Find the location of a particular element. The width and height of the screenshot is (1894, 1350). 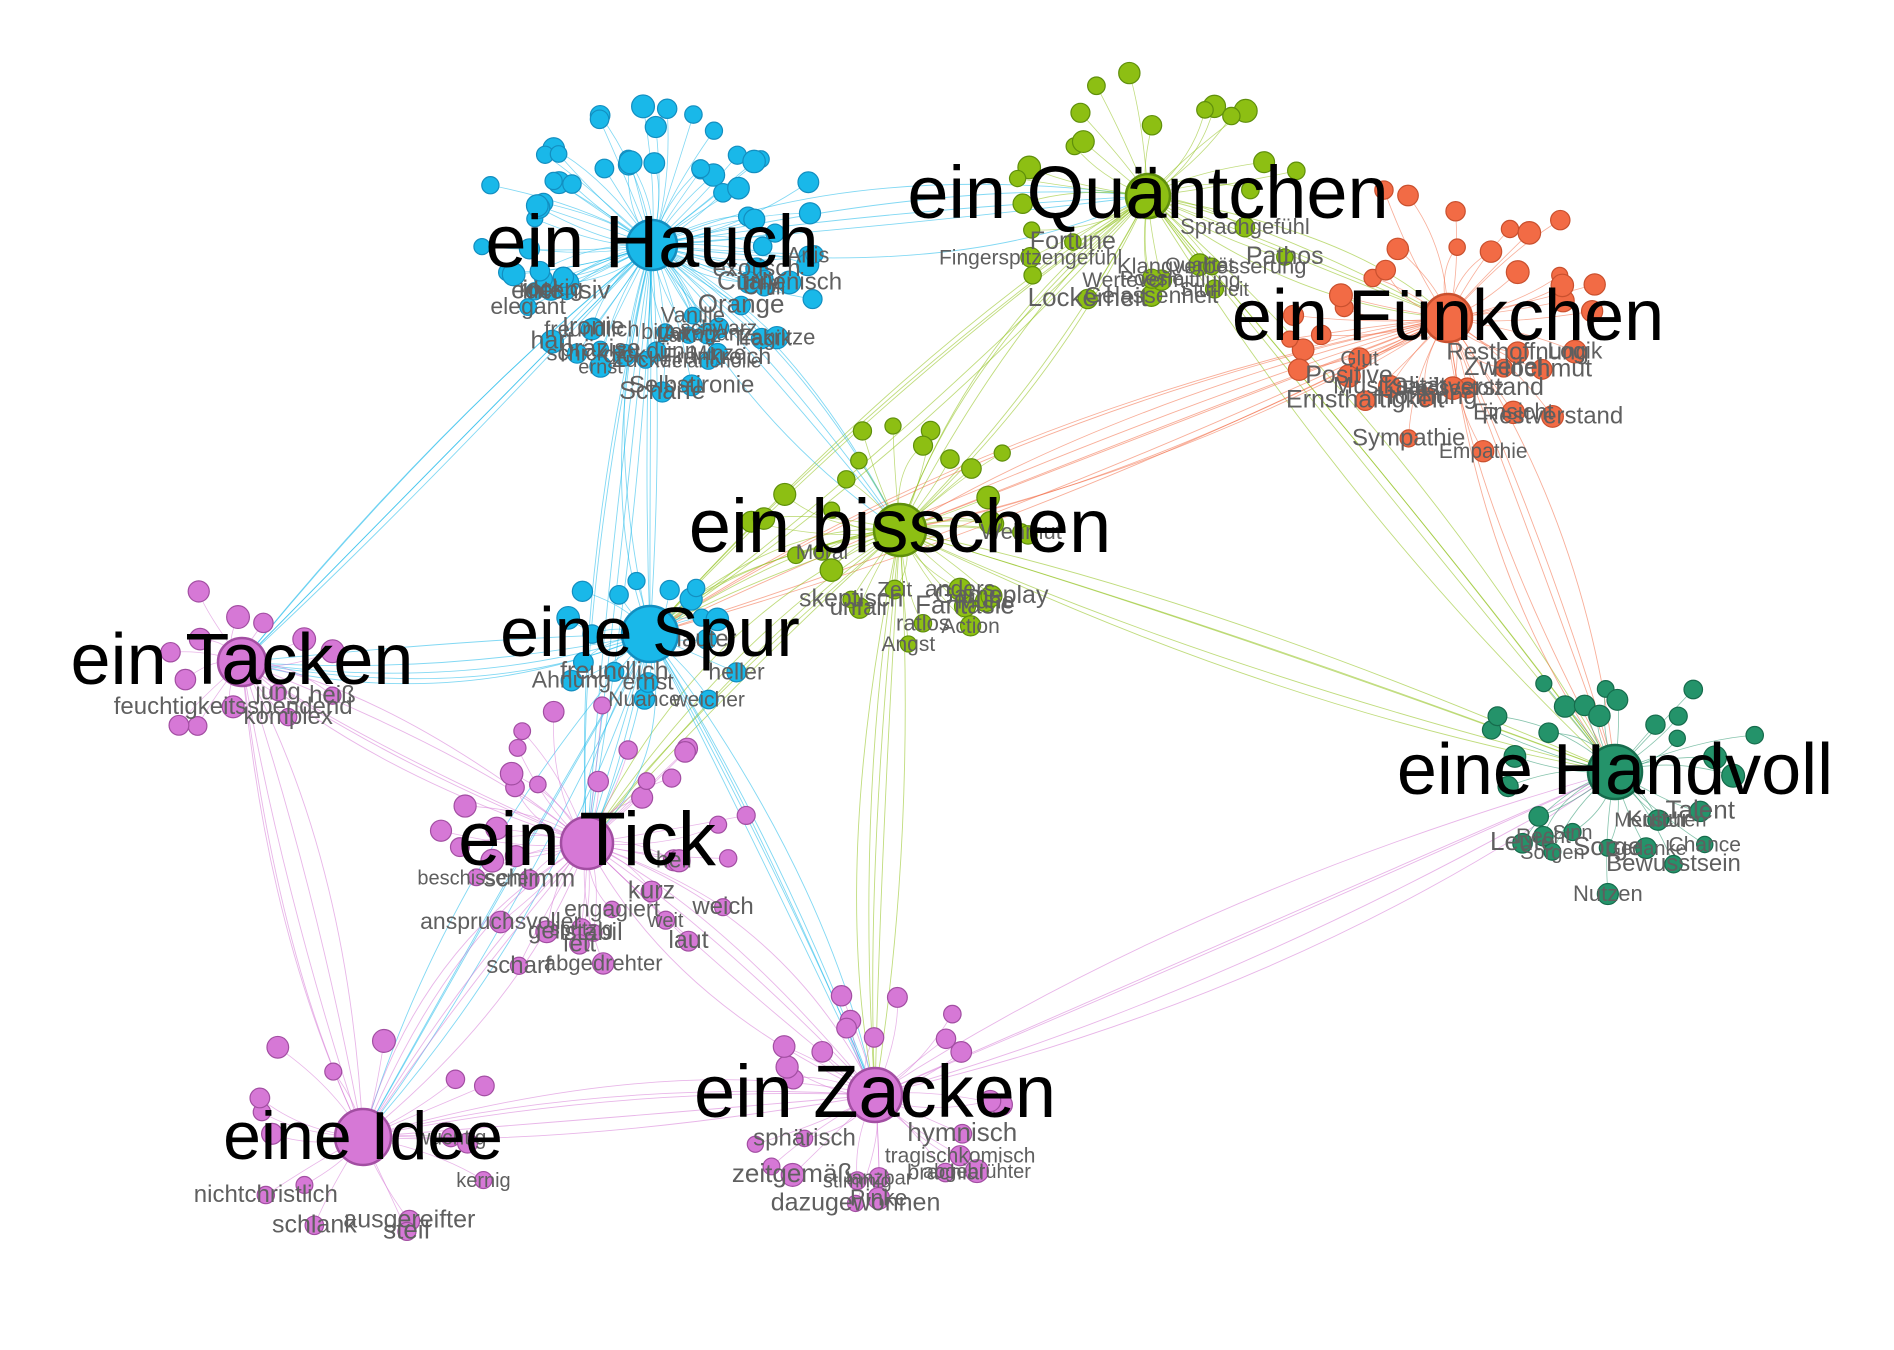

word-label: Tragik is located at coordinates (761, 338).